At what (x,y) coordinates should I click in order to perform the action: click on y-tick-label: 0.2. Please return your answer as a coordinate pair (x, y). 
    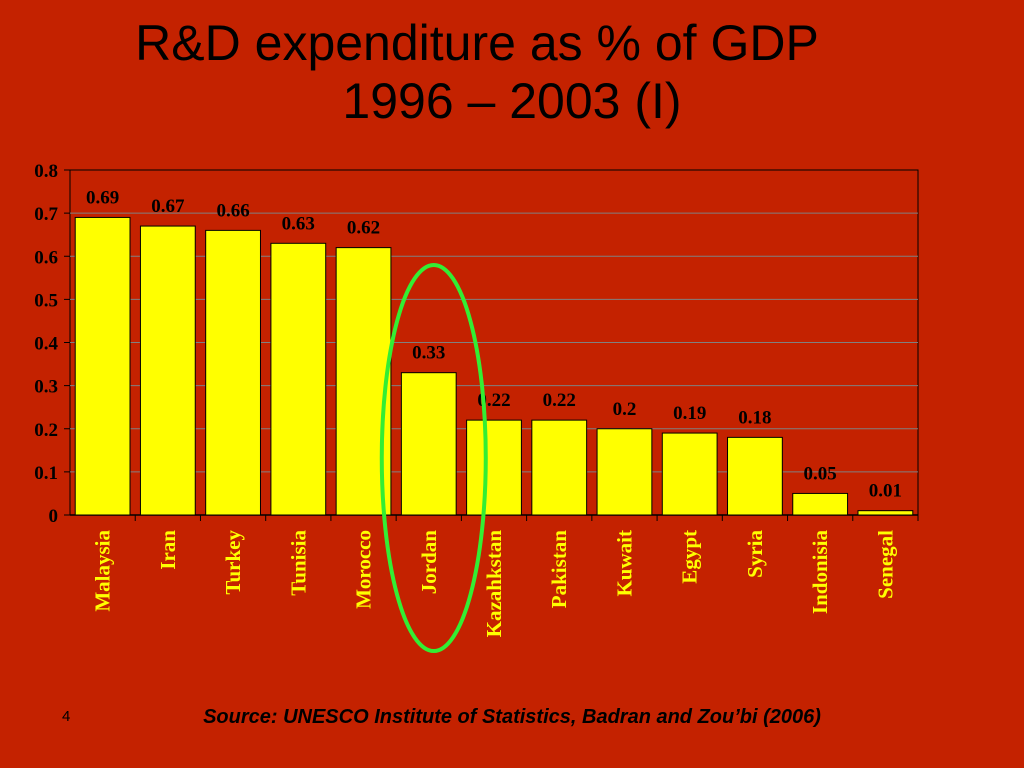
    Looking at the image, I should click on (46, 430).